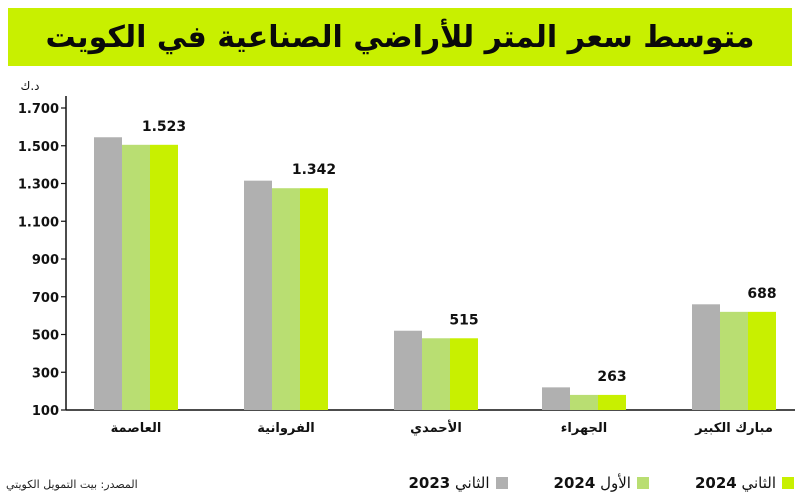 This screenshot has width=800, height=501. What do you see at coordinates (29, 86) in the screenshot?
I see `y-axis-unit-label: د.ك` at bounding box center [29, 86].